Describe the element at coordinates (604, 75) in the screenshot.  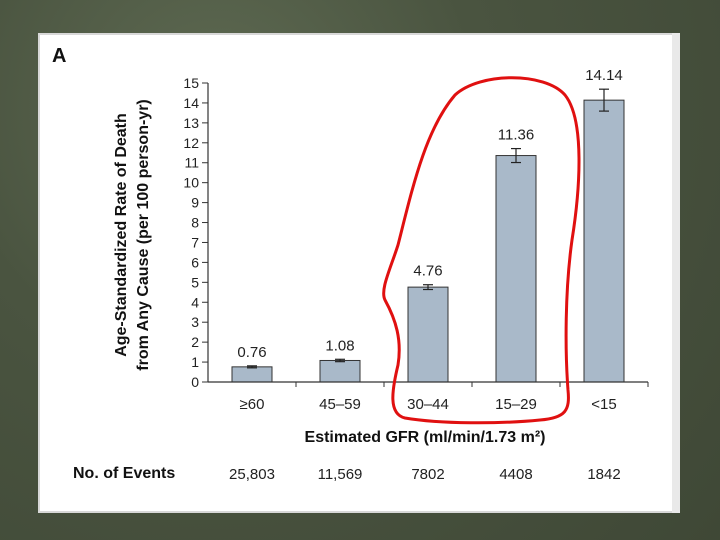
I see `data-label: 14.14` at that location.